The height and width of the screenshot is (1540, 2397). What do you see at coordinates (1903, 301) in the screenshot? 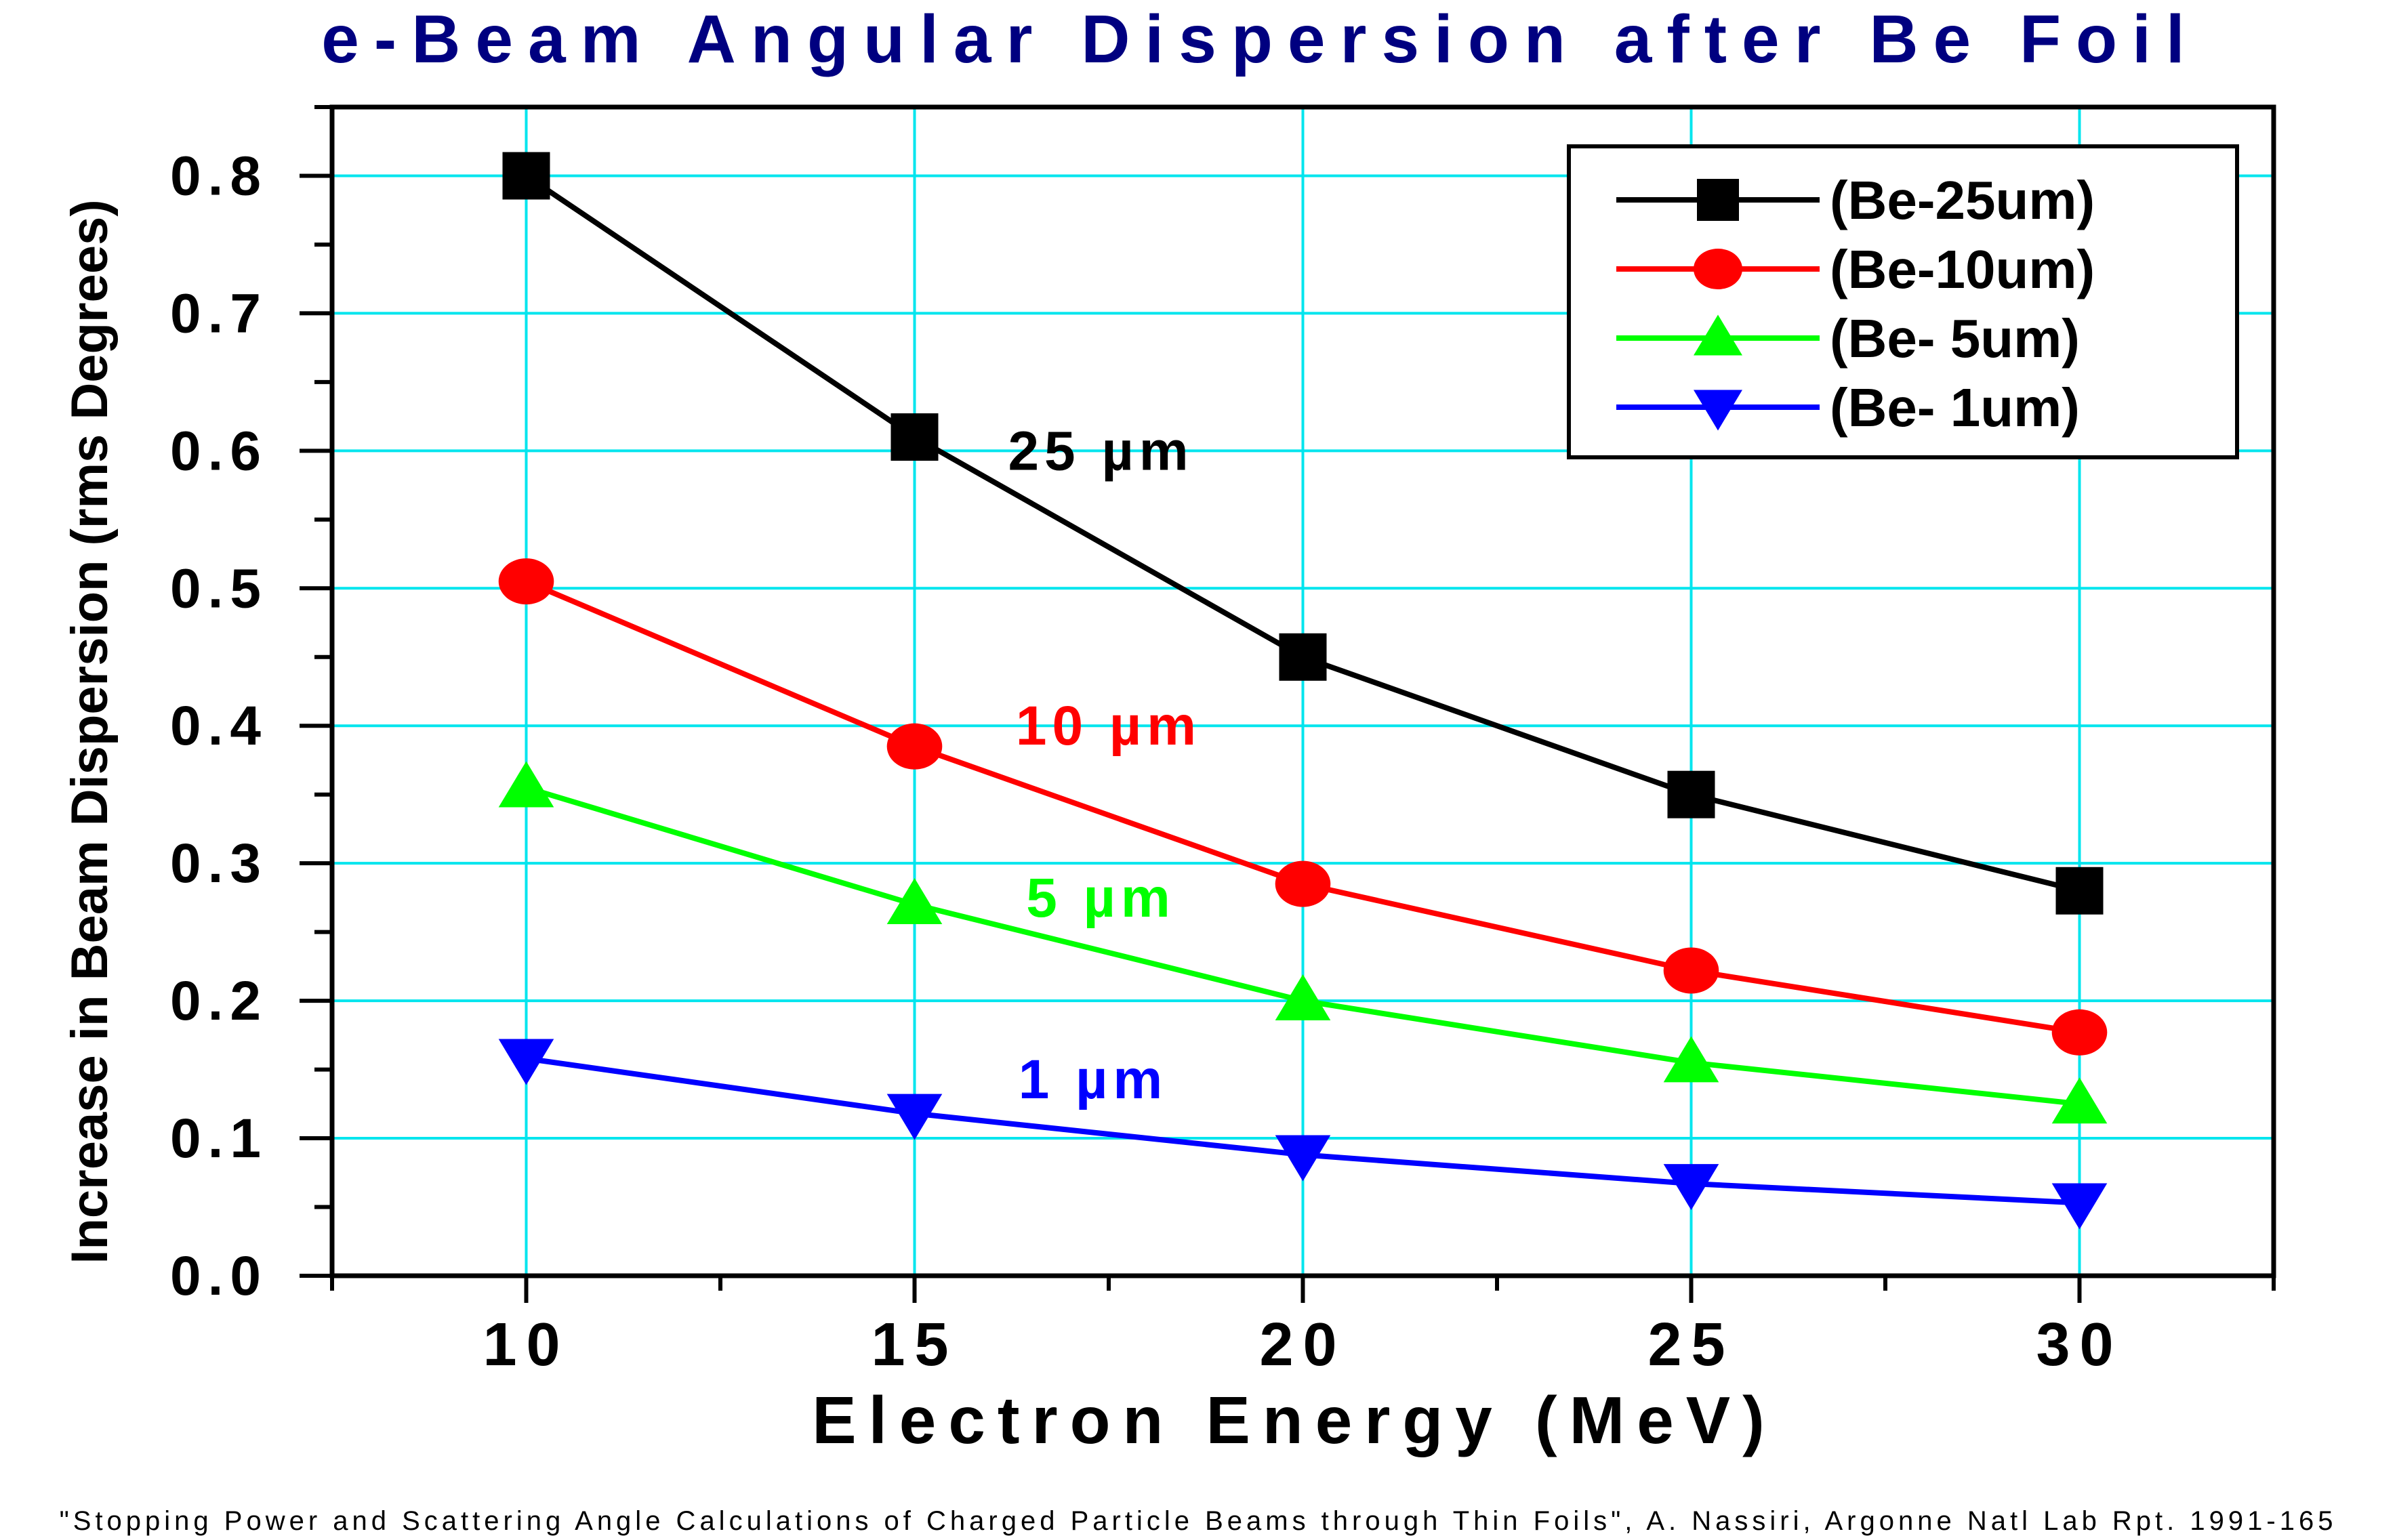
I see `legend: (Be-25um) (Be-10um) (Be- 5um) (Be- 1um)` at bounding box center [1903, 301].